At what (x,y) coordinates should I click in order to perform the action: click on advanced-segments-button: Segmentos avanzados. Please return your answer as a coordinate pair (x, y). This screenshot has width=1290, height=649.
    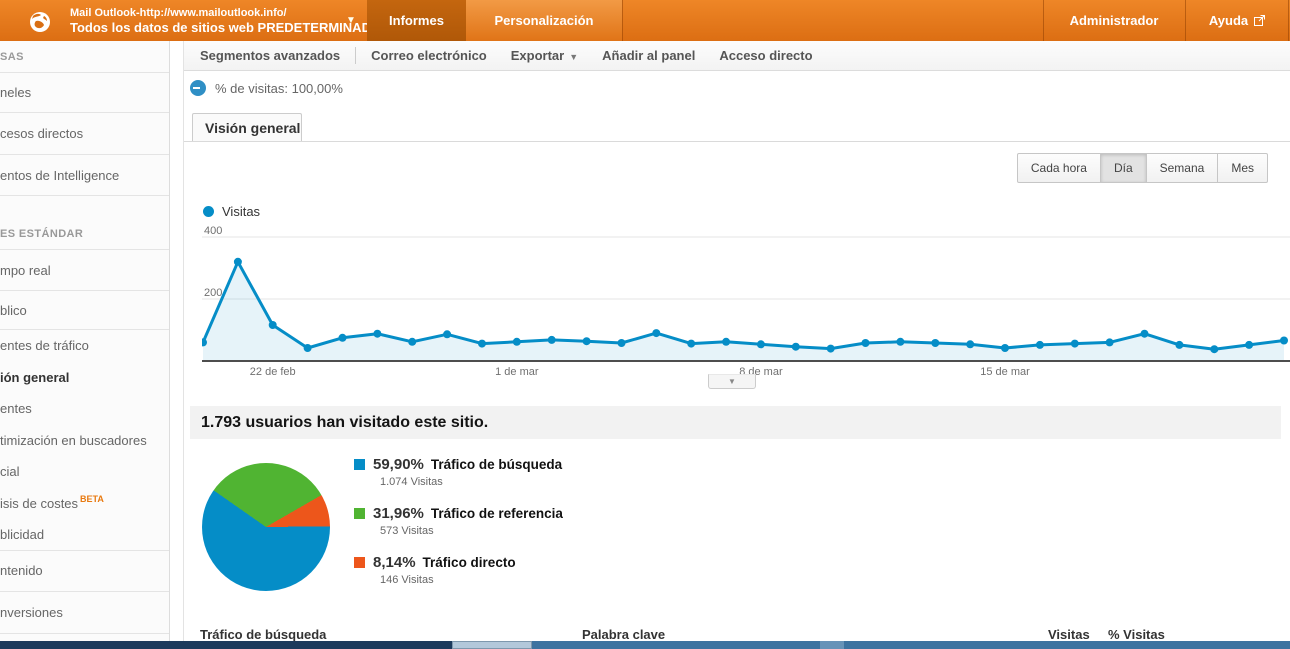
    Looking at the image, I should click on (270, 55).